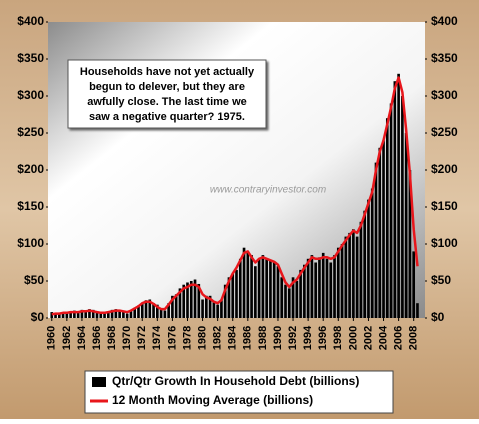 The height and width of the screenshot is (424, 479). Describe the element at coordinates (212, 400) in the screenshot. I see `legend-label: 12 Month Moving Average (billions)` at that location.